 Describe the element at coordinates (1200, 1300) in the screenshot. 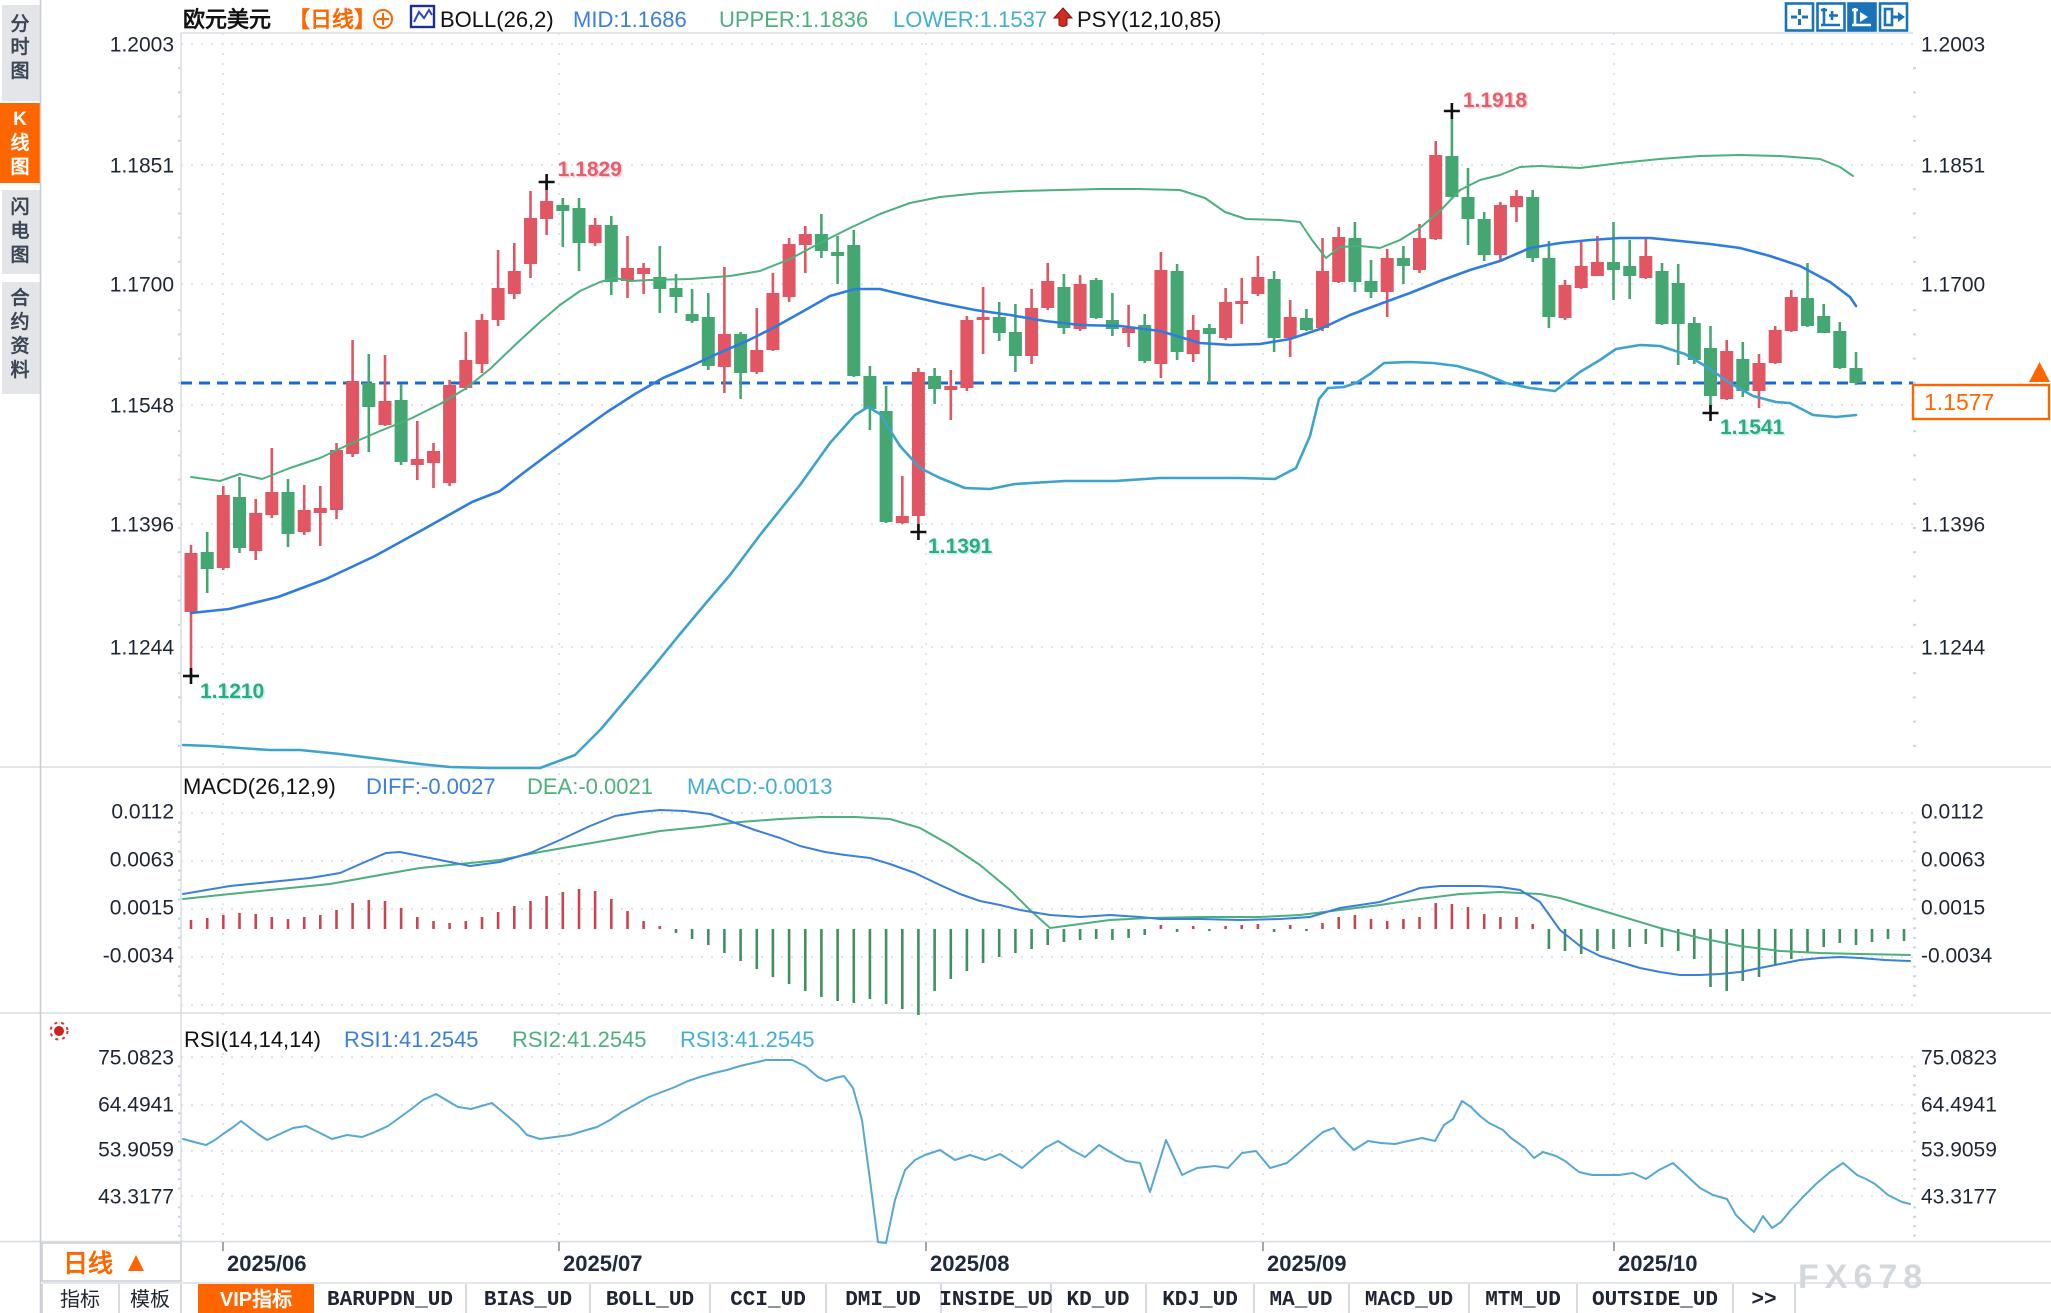

I see `svg-text: KDJ_UD` at that location.